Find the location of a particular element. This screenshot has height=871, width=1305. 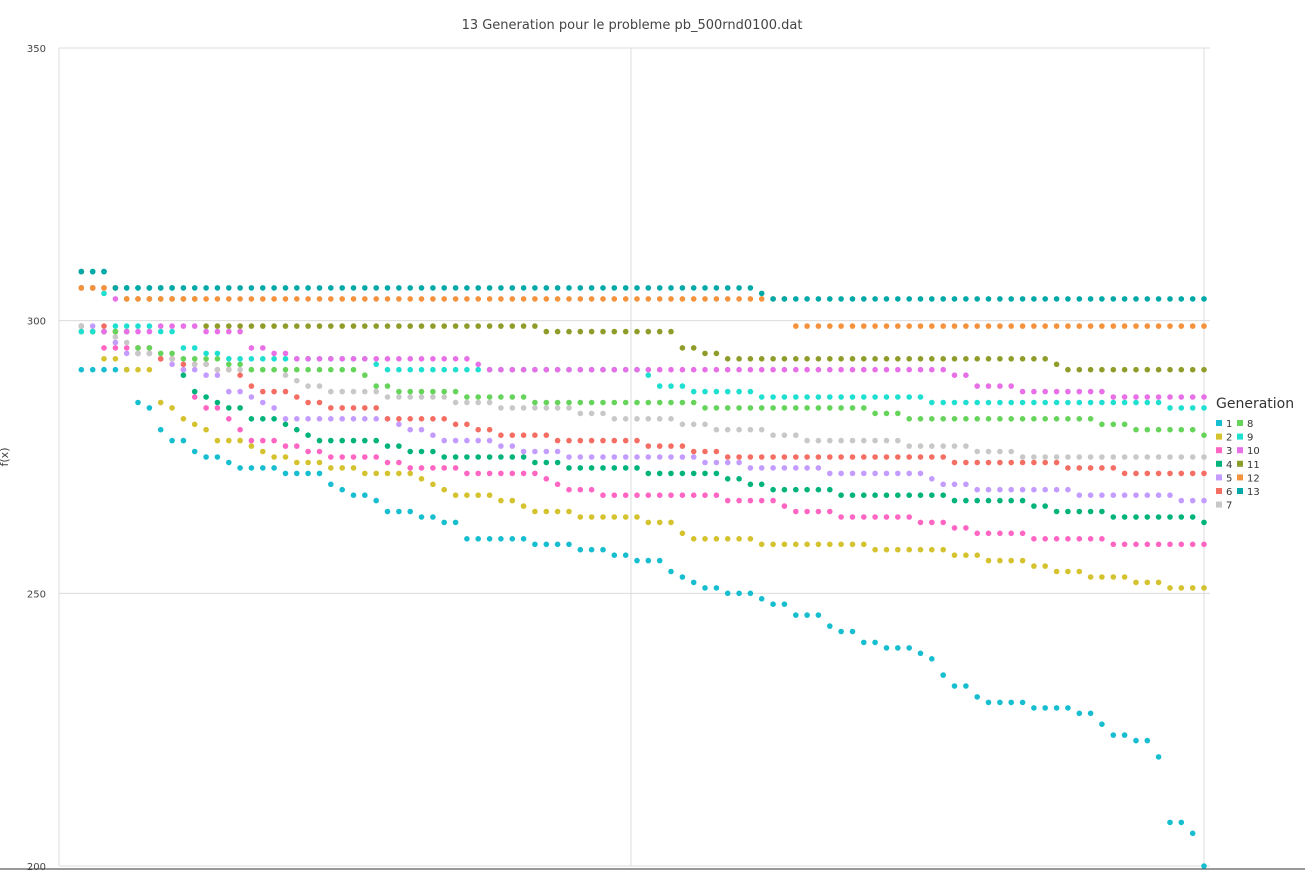

y-tick-label: 300 is located at coordinates (36, 322).